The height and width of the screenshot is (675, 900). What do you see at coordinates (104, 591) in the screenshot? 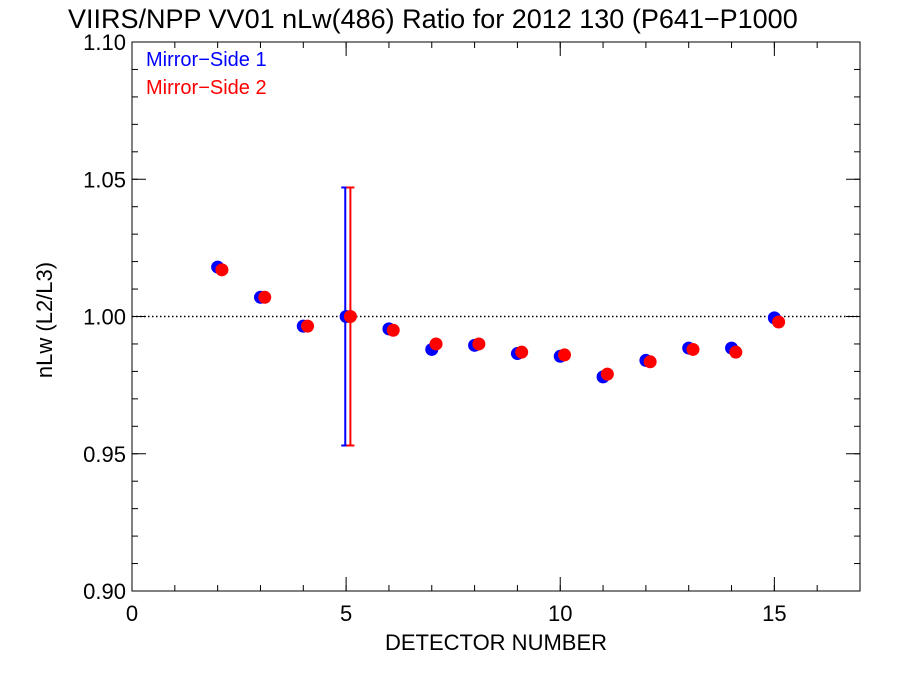
I see `y-tick-label: 0.90` at bounding box center [104, 591].